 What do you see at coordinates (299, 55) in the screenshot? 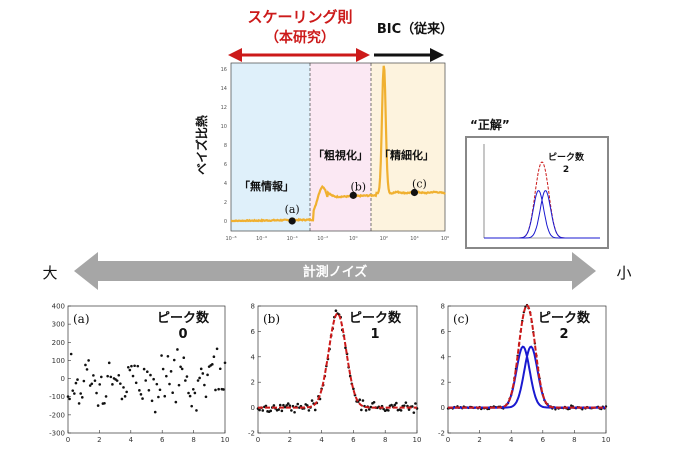
I see `scaling-law-range-arrow` at bounding box center [299, 55].